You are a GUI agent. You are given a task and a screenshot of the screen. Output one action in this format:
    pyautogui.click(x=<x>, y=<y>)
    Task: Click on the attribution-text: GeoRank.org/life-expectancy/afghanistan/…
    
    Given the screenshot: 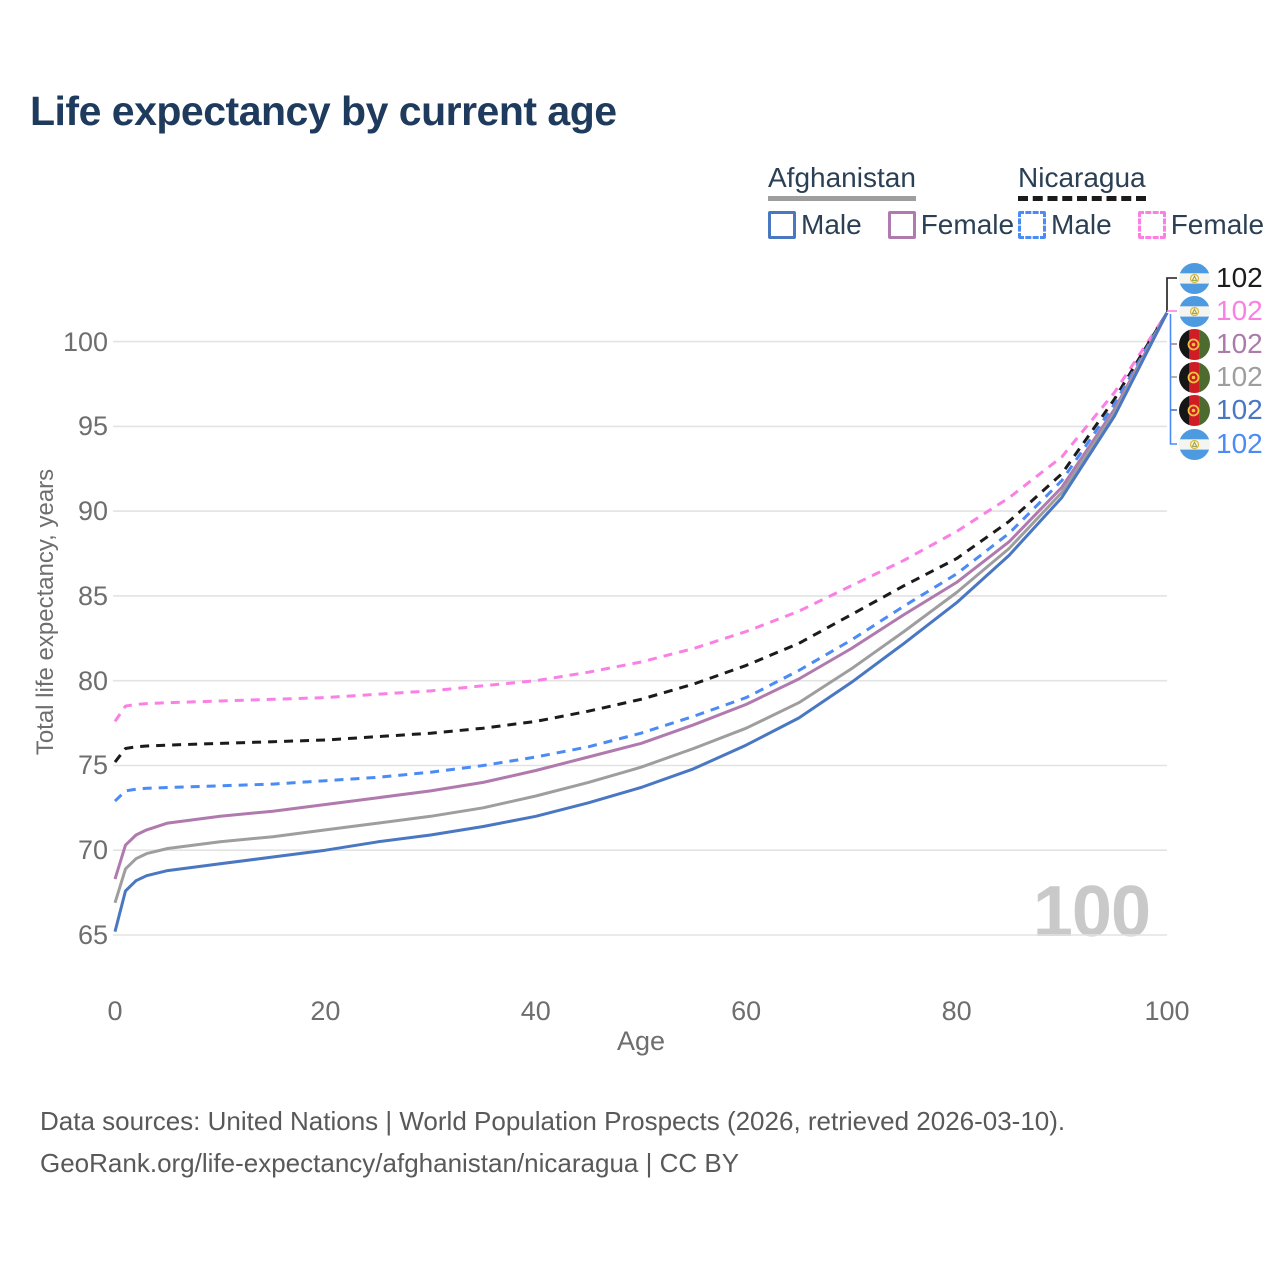 What is the action you would take?
    pyautogui.click(x=390, y=1163)
    